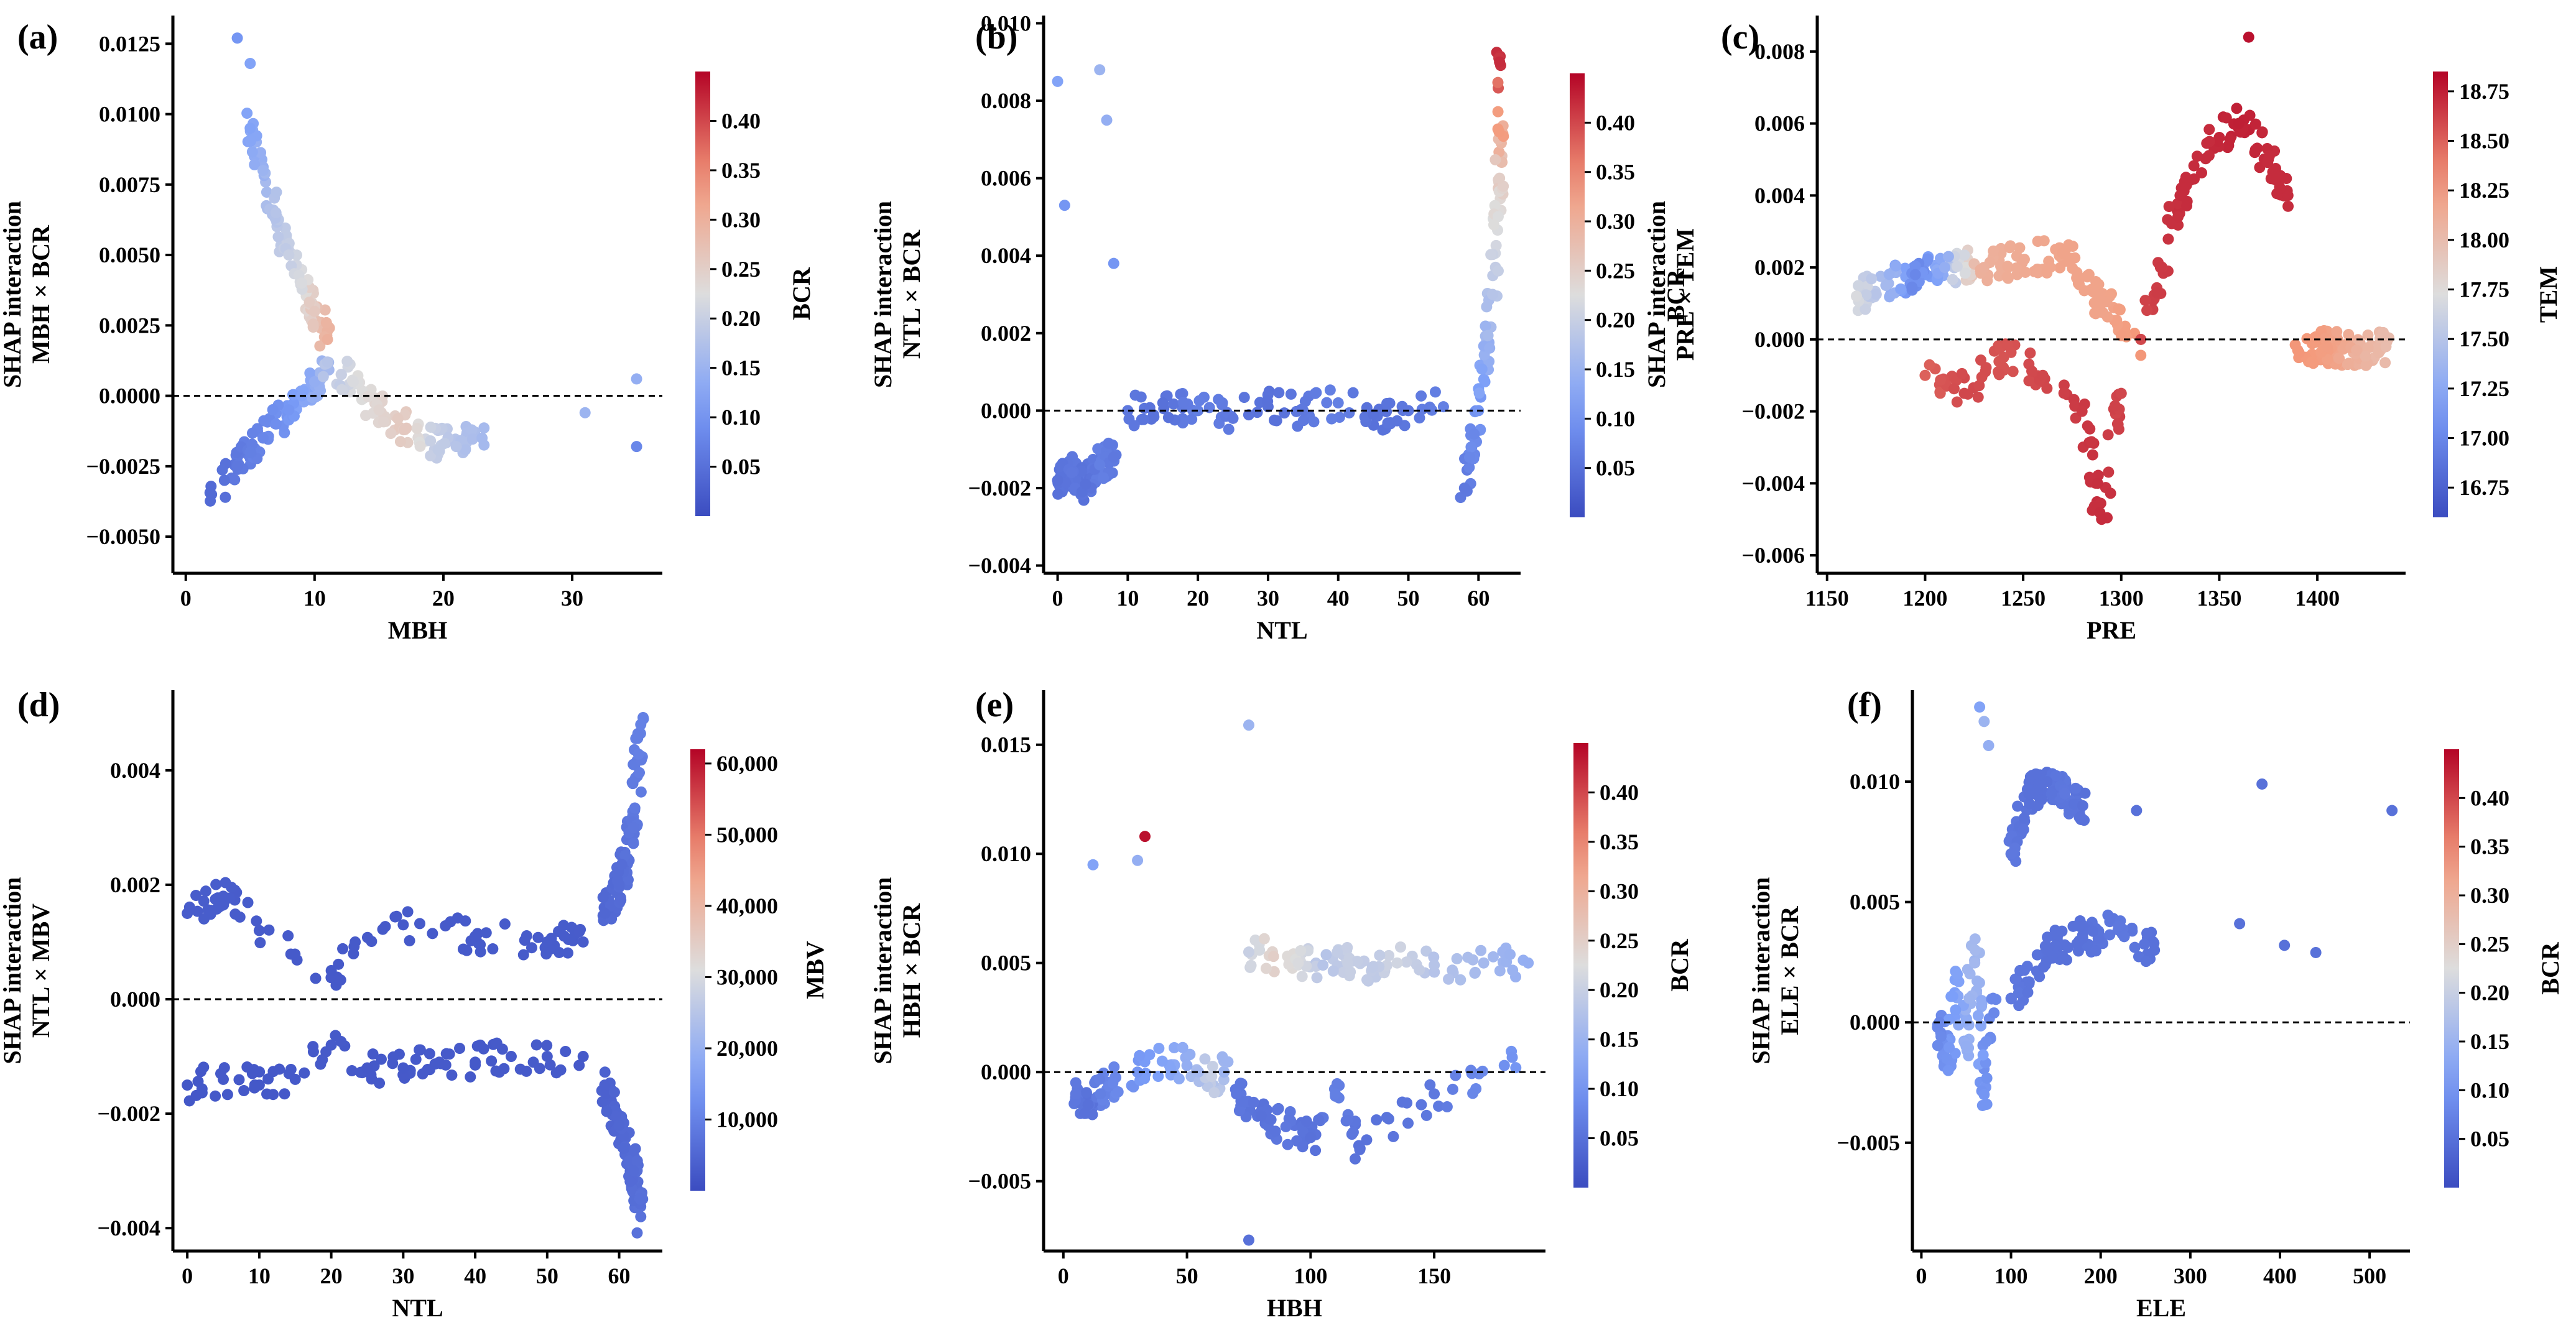 This screenshot has height=1330, width=2576. What do you see at coordinates (1780, 339) in the screenshot?
I see `y-tick-label: 0.000` at bounding box center [1780, 339].